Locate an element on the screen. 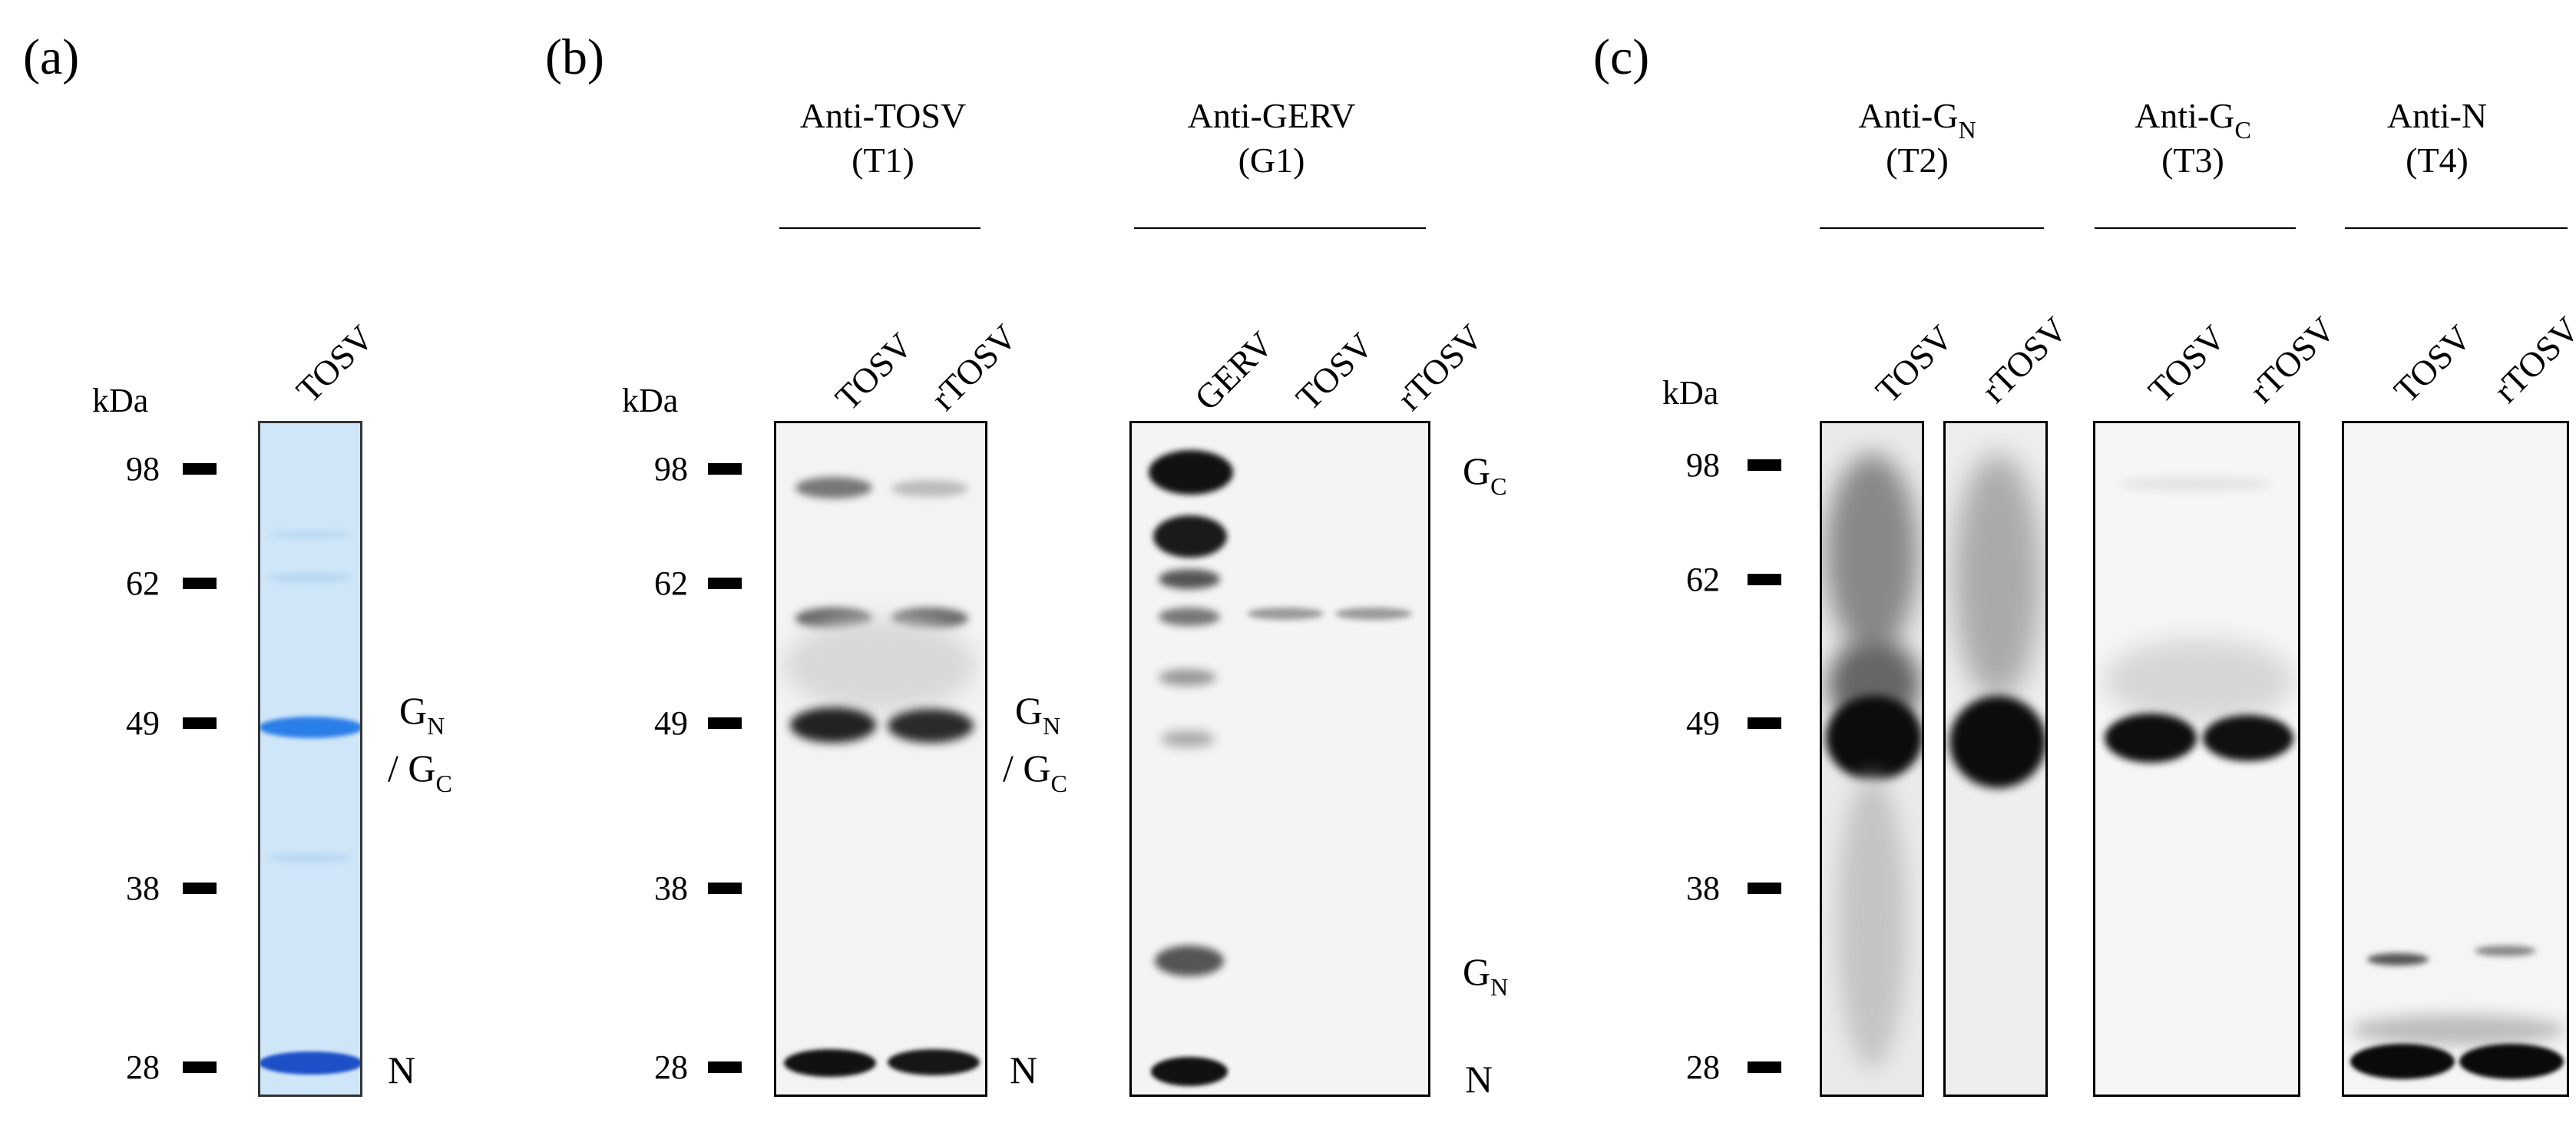 The image size is (2576, 1136). mw-tick-98-a is located at coordinates (200, 469).